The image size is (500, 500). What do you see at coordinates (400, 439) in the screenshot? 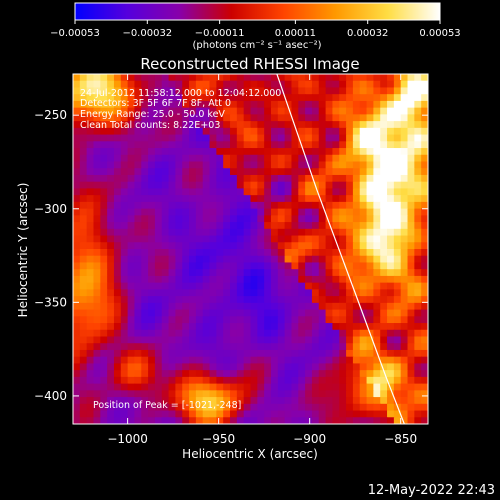
I see `x-tick-label: −850` at bounding box center [400, 439].